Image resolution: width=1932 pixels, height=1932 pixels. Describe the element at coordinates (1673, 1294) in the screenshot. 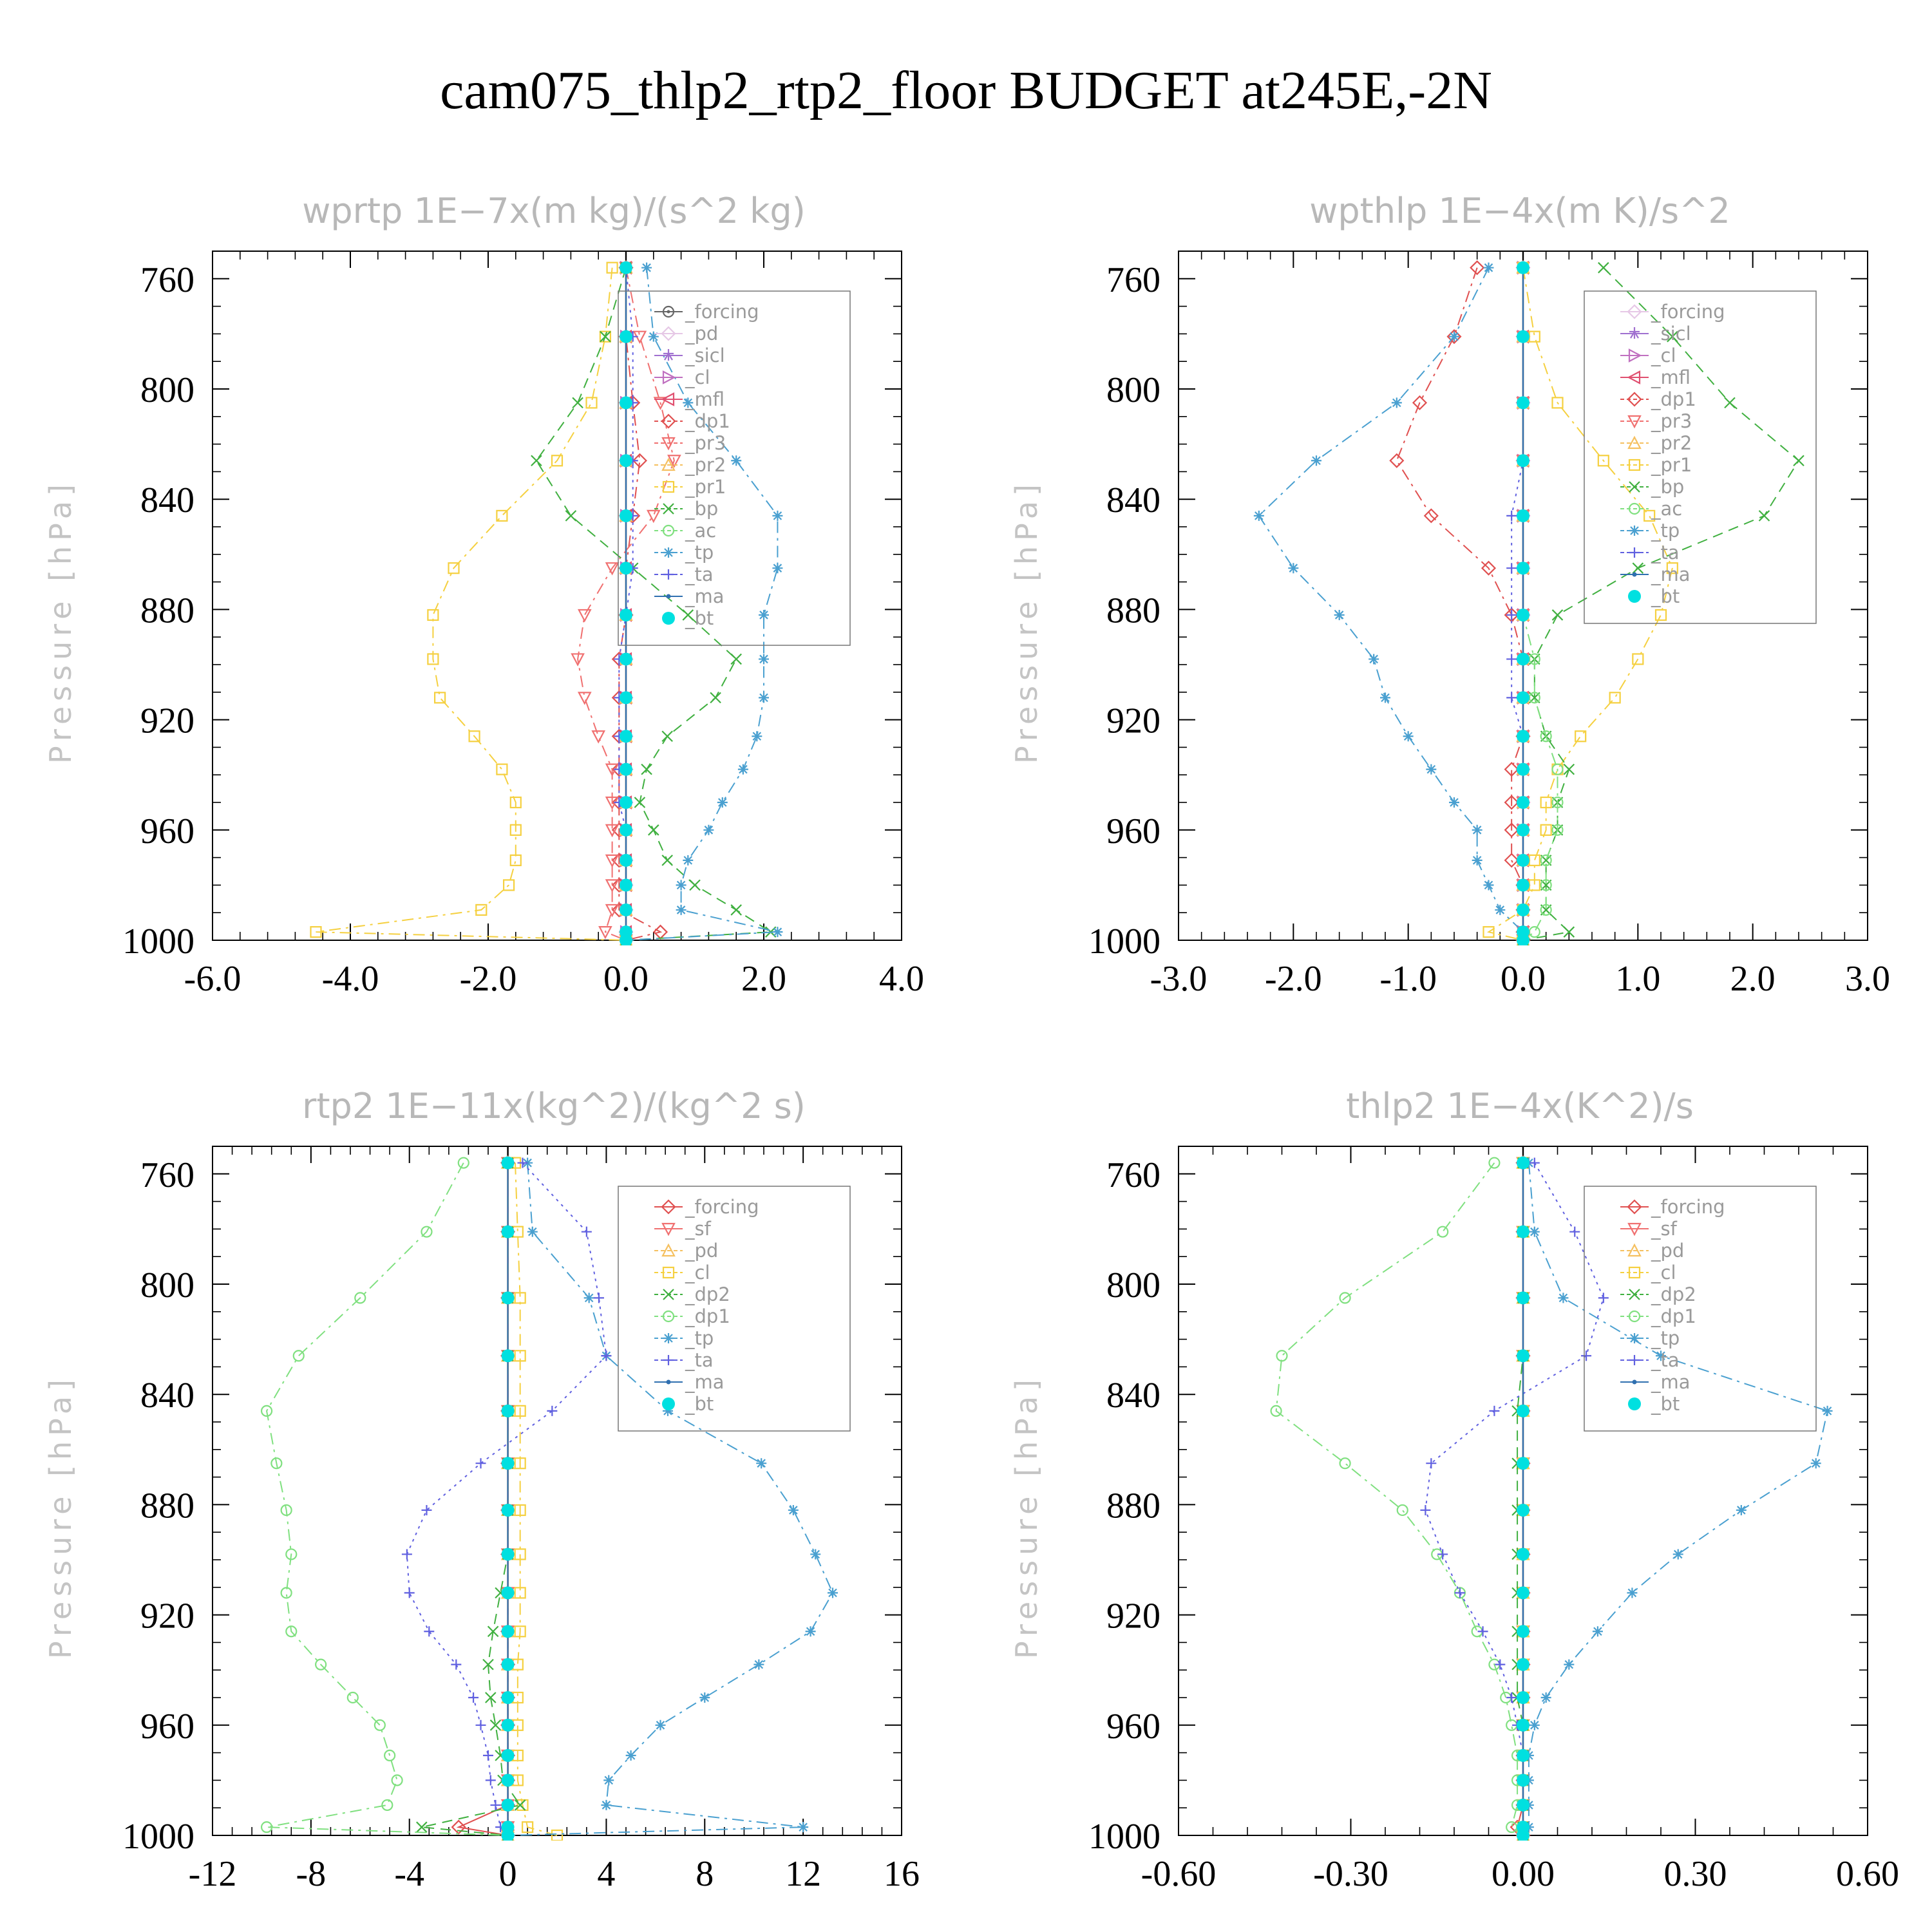

I see `legend-label: _dp2` at that location.